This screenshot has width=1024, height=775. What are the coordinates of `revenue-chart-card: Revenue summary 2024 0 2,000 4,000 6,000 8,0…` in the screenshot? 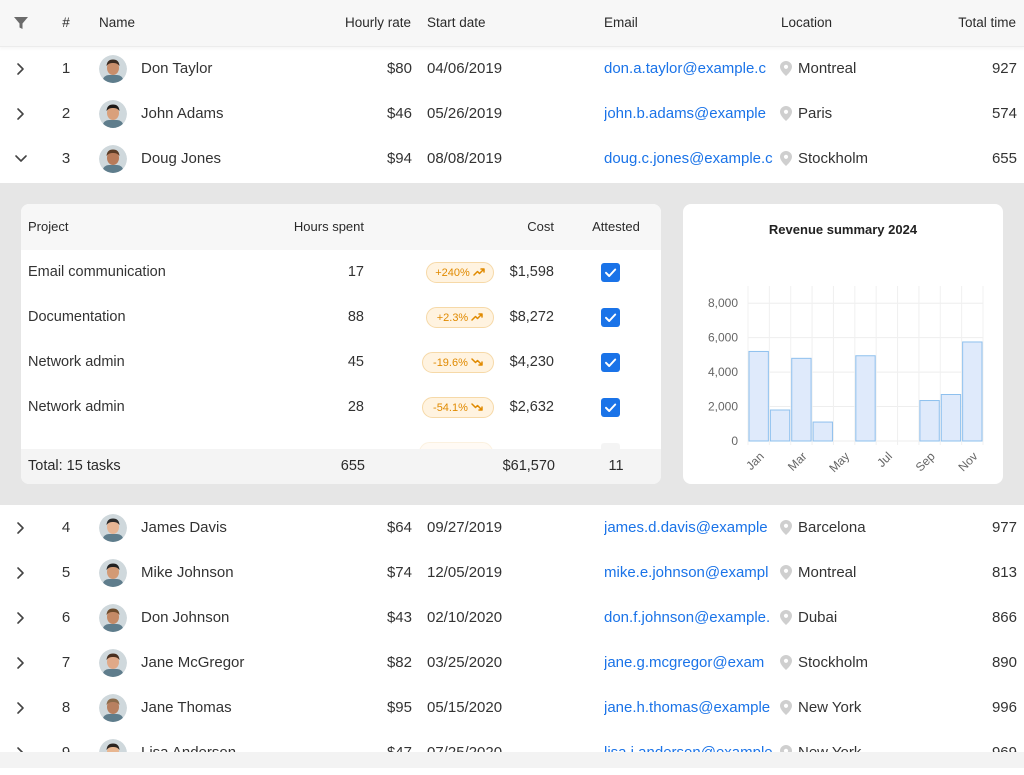 It's located at (843, 344).